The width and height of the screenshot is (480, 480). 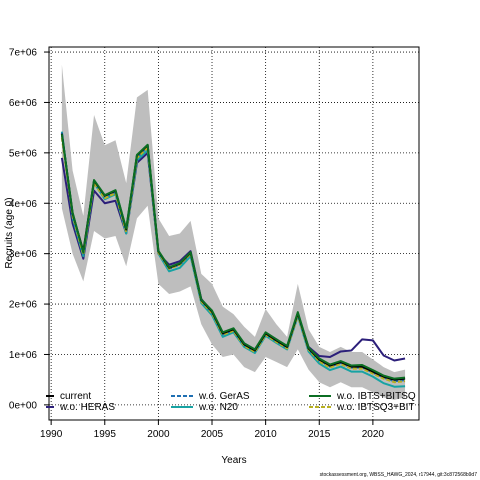 I want to click on x-tick-label-1990: 1990, so click(x=51, y=434).